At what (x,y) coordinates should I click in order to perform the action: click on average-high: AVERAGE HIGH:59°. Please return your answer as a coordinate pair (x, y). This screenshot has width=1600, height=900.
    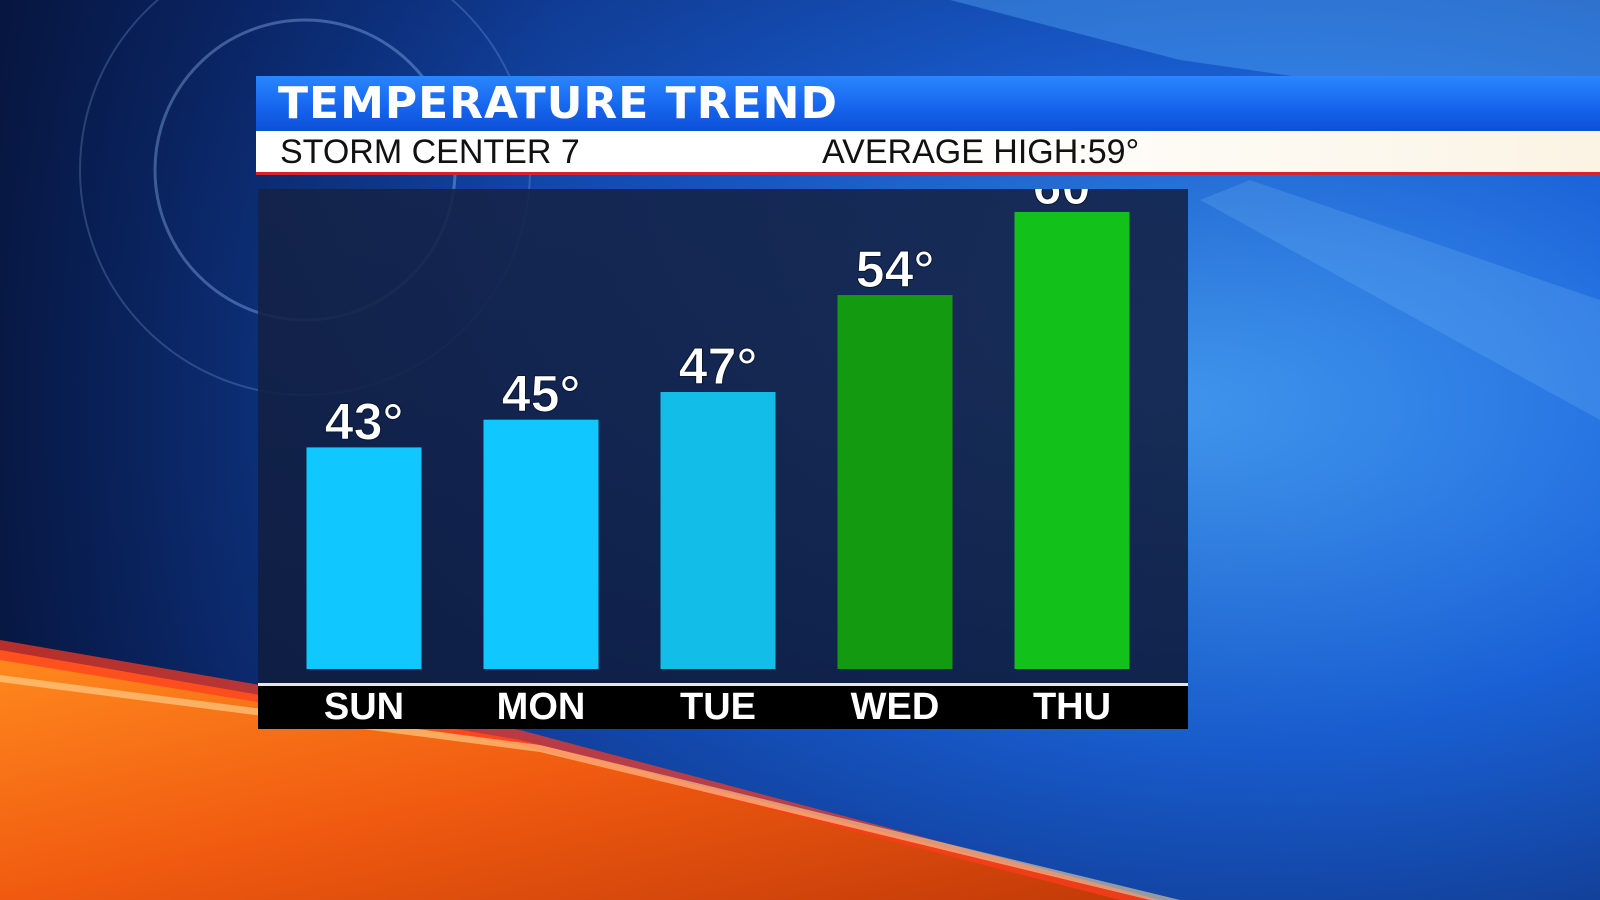
    Looking at the image, I should click on (980, 152).